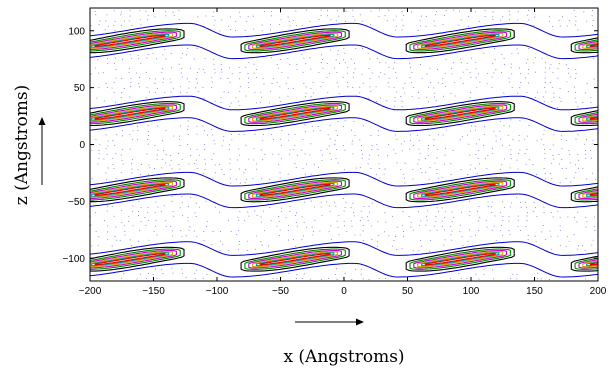 The width and height of the screenshot is (610, 375). I want to click on y-axis-label: z (Angstroms), so click(22, 145).